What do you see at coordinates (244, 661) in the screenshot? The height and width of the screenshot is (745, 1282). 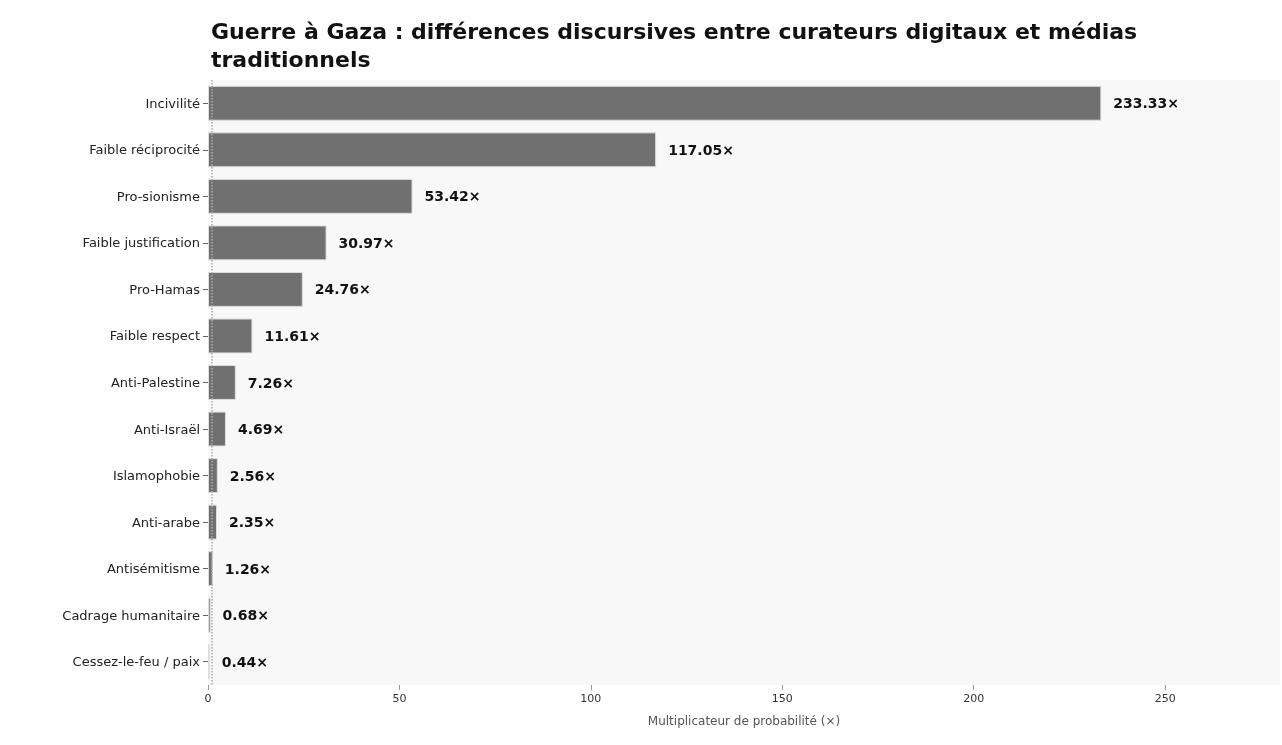 I see `data-label: 0.44×` at bounding box center [244, 661].